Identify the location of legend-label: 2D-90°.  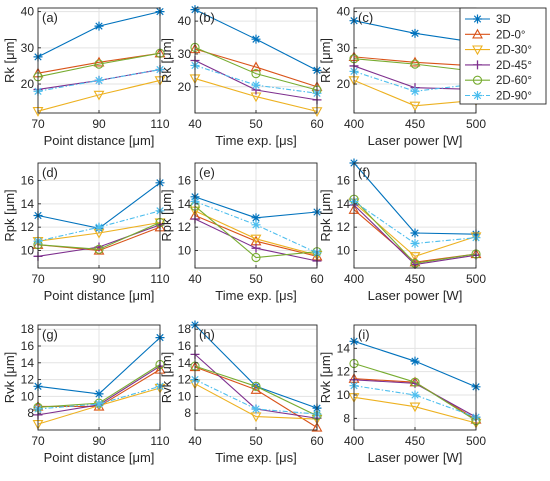
(514, 97).